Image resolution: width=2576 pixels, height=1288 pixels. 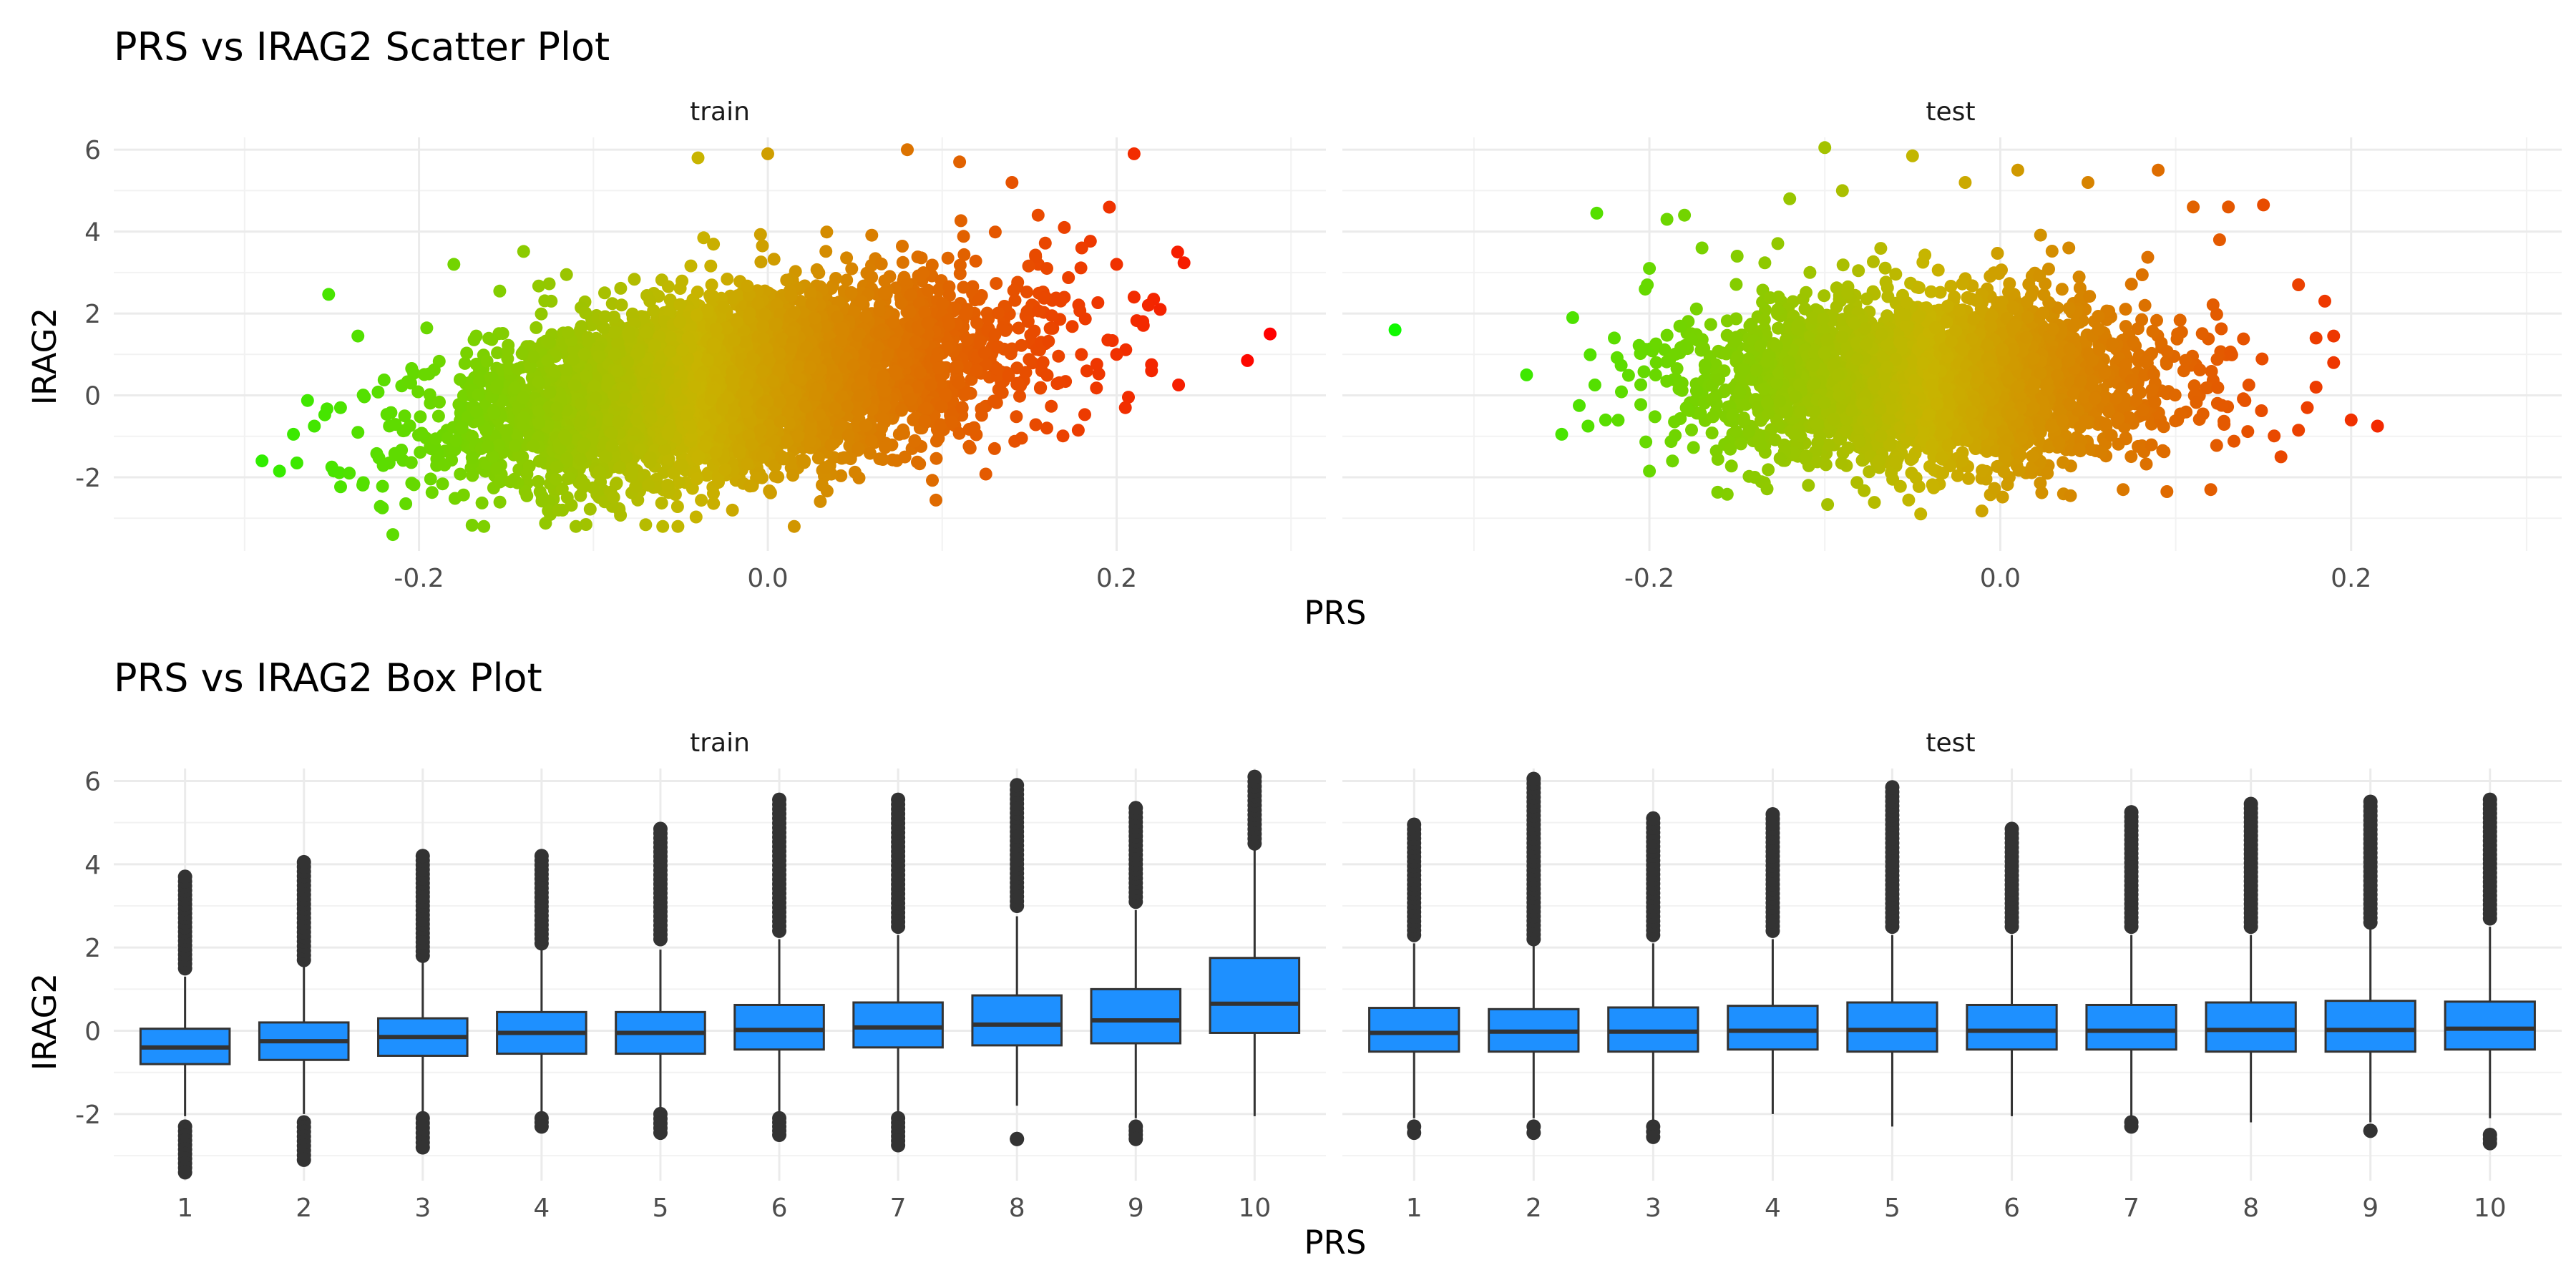 I want to click on scatter-title: PRS vs IRAG2 Scatter Plot, so click(x=362, y=46).